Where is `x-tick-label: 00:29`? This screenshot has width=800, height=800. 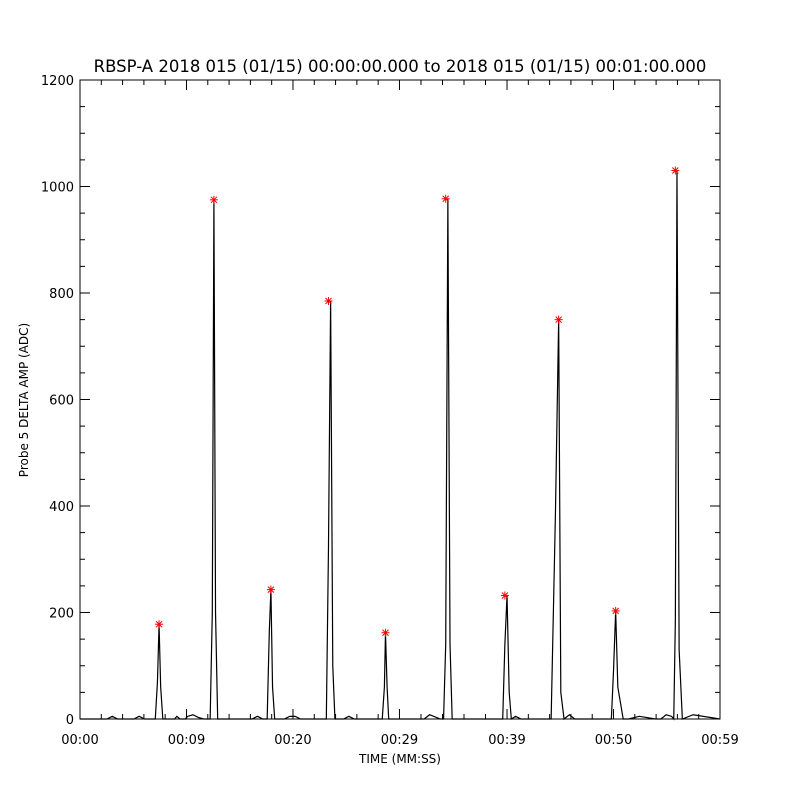
x-tick-label: 00:29 is located at coordinates (399, 740).